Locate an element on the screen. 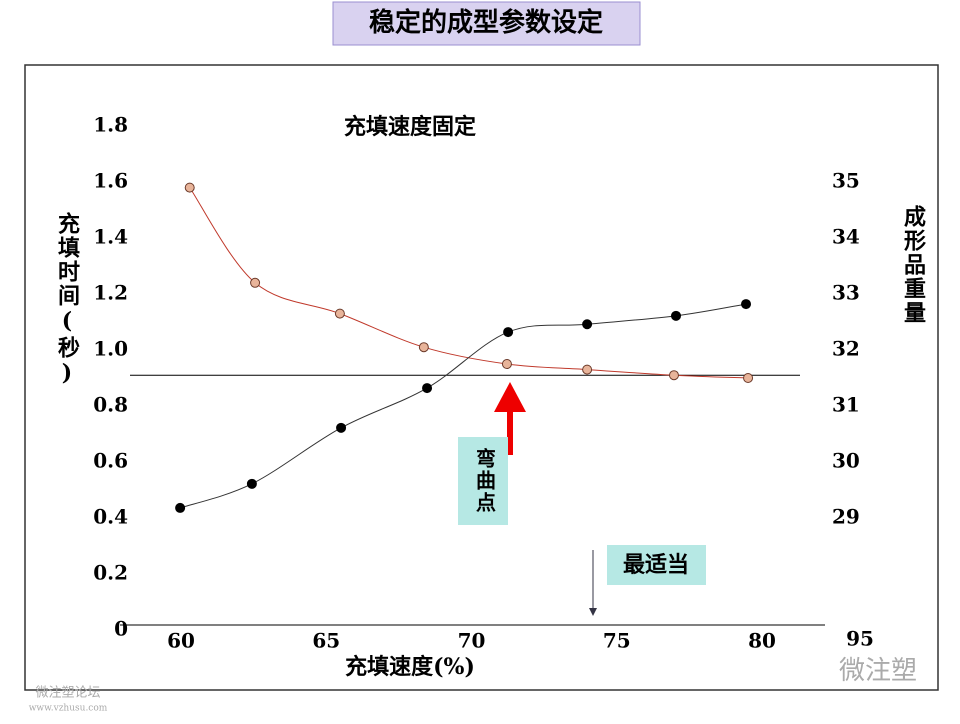 The image size is (960, 724). y2-tick-label: 35 is located at coordinates (846, 181).